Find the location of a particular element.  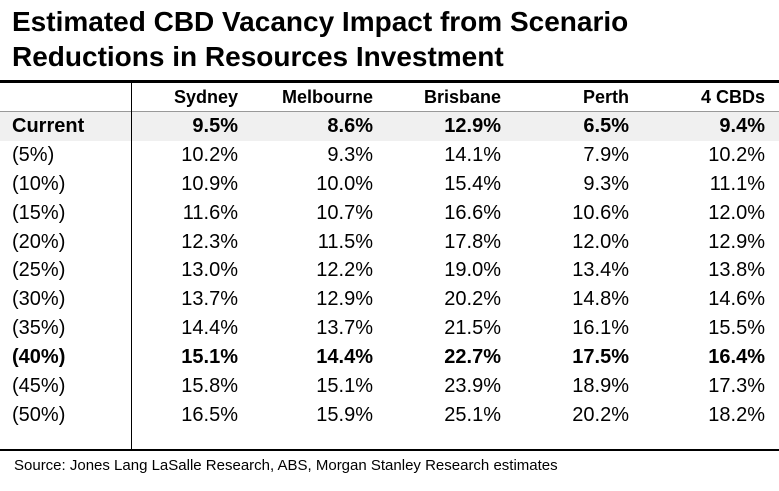

table-row: (30%) 13.7% 12.9% 20.2% 14.8% 14.6% is located at coordinates (389, 299).